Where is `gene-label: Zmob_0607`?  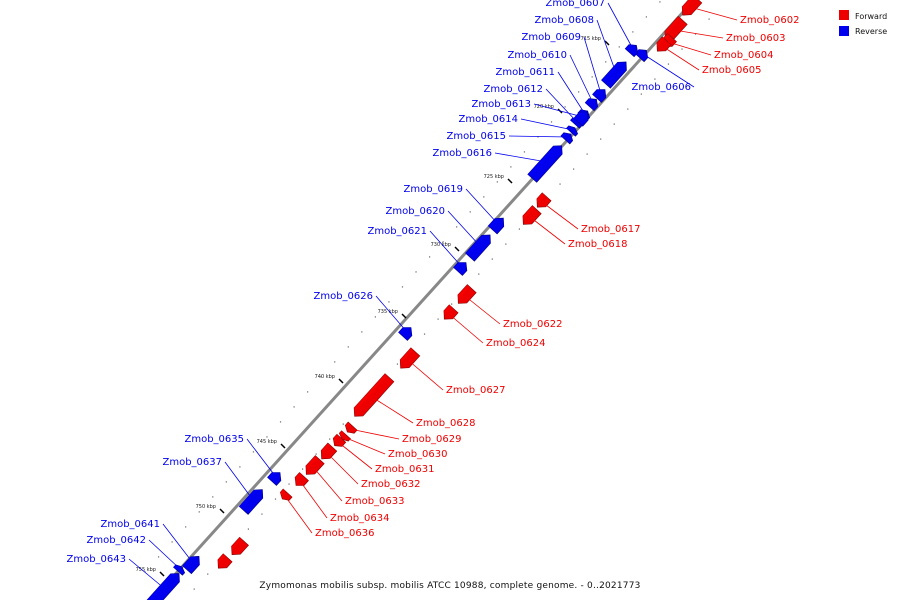
gene-label: Zmob_0607 is located at coordinates (575, 4).